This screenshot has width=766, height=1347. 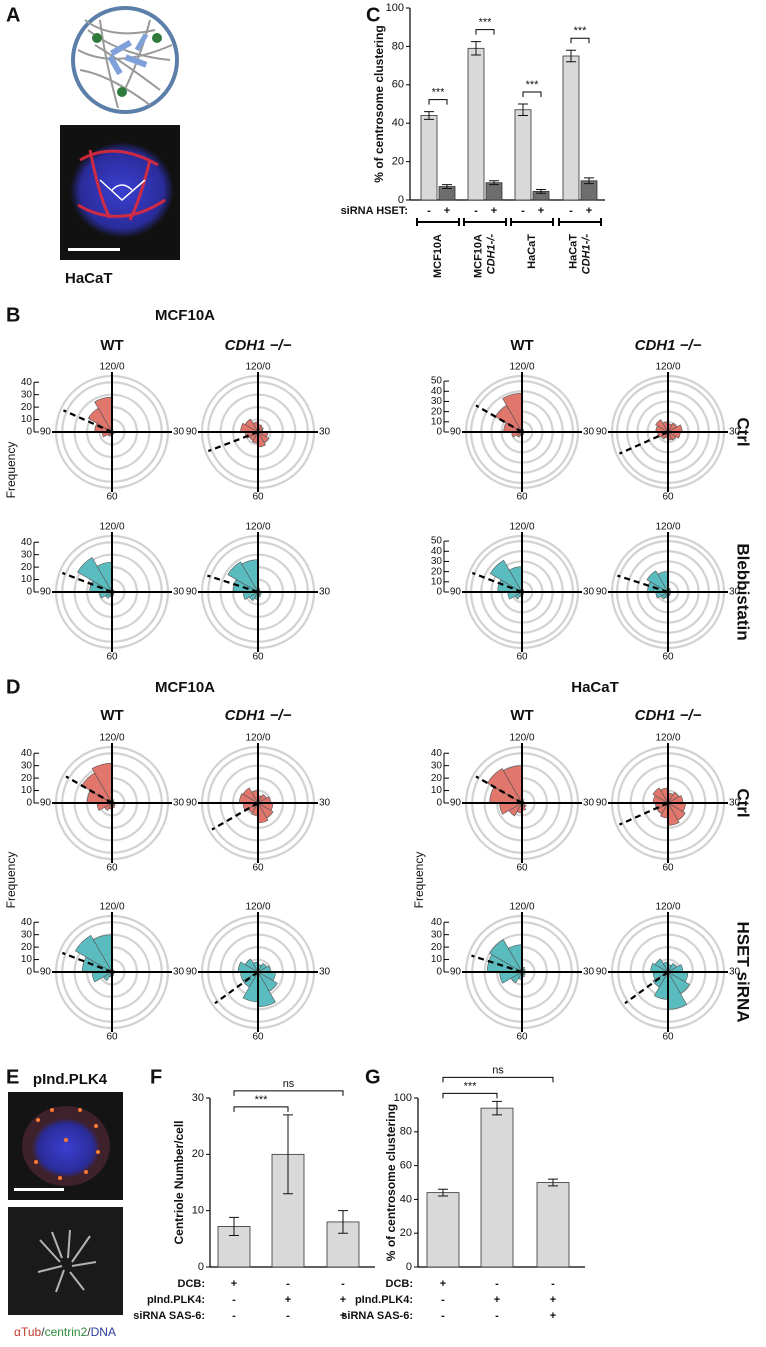 I want to click on panel-label: F, so click(x=156, y=1077).